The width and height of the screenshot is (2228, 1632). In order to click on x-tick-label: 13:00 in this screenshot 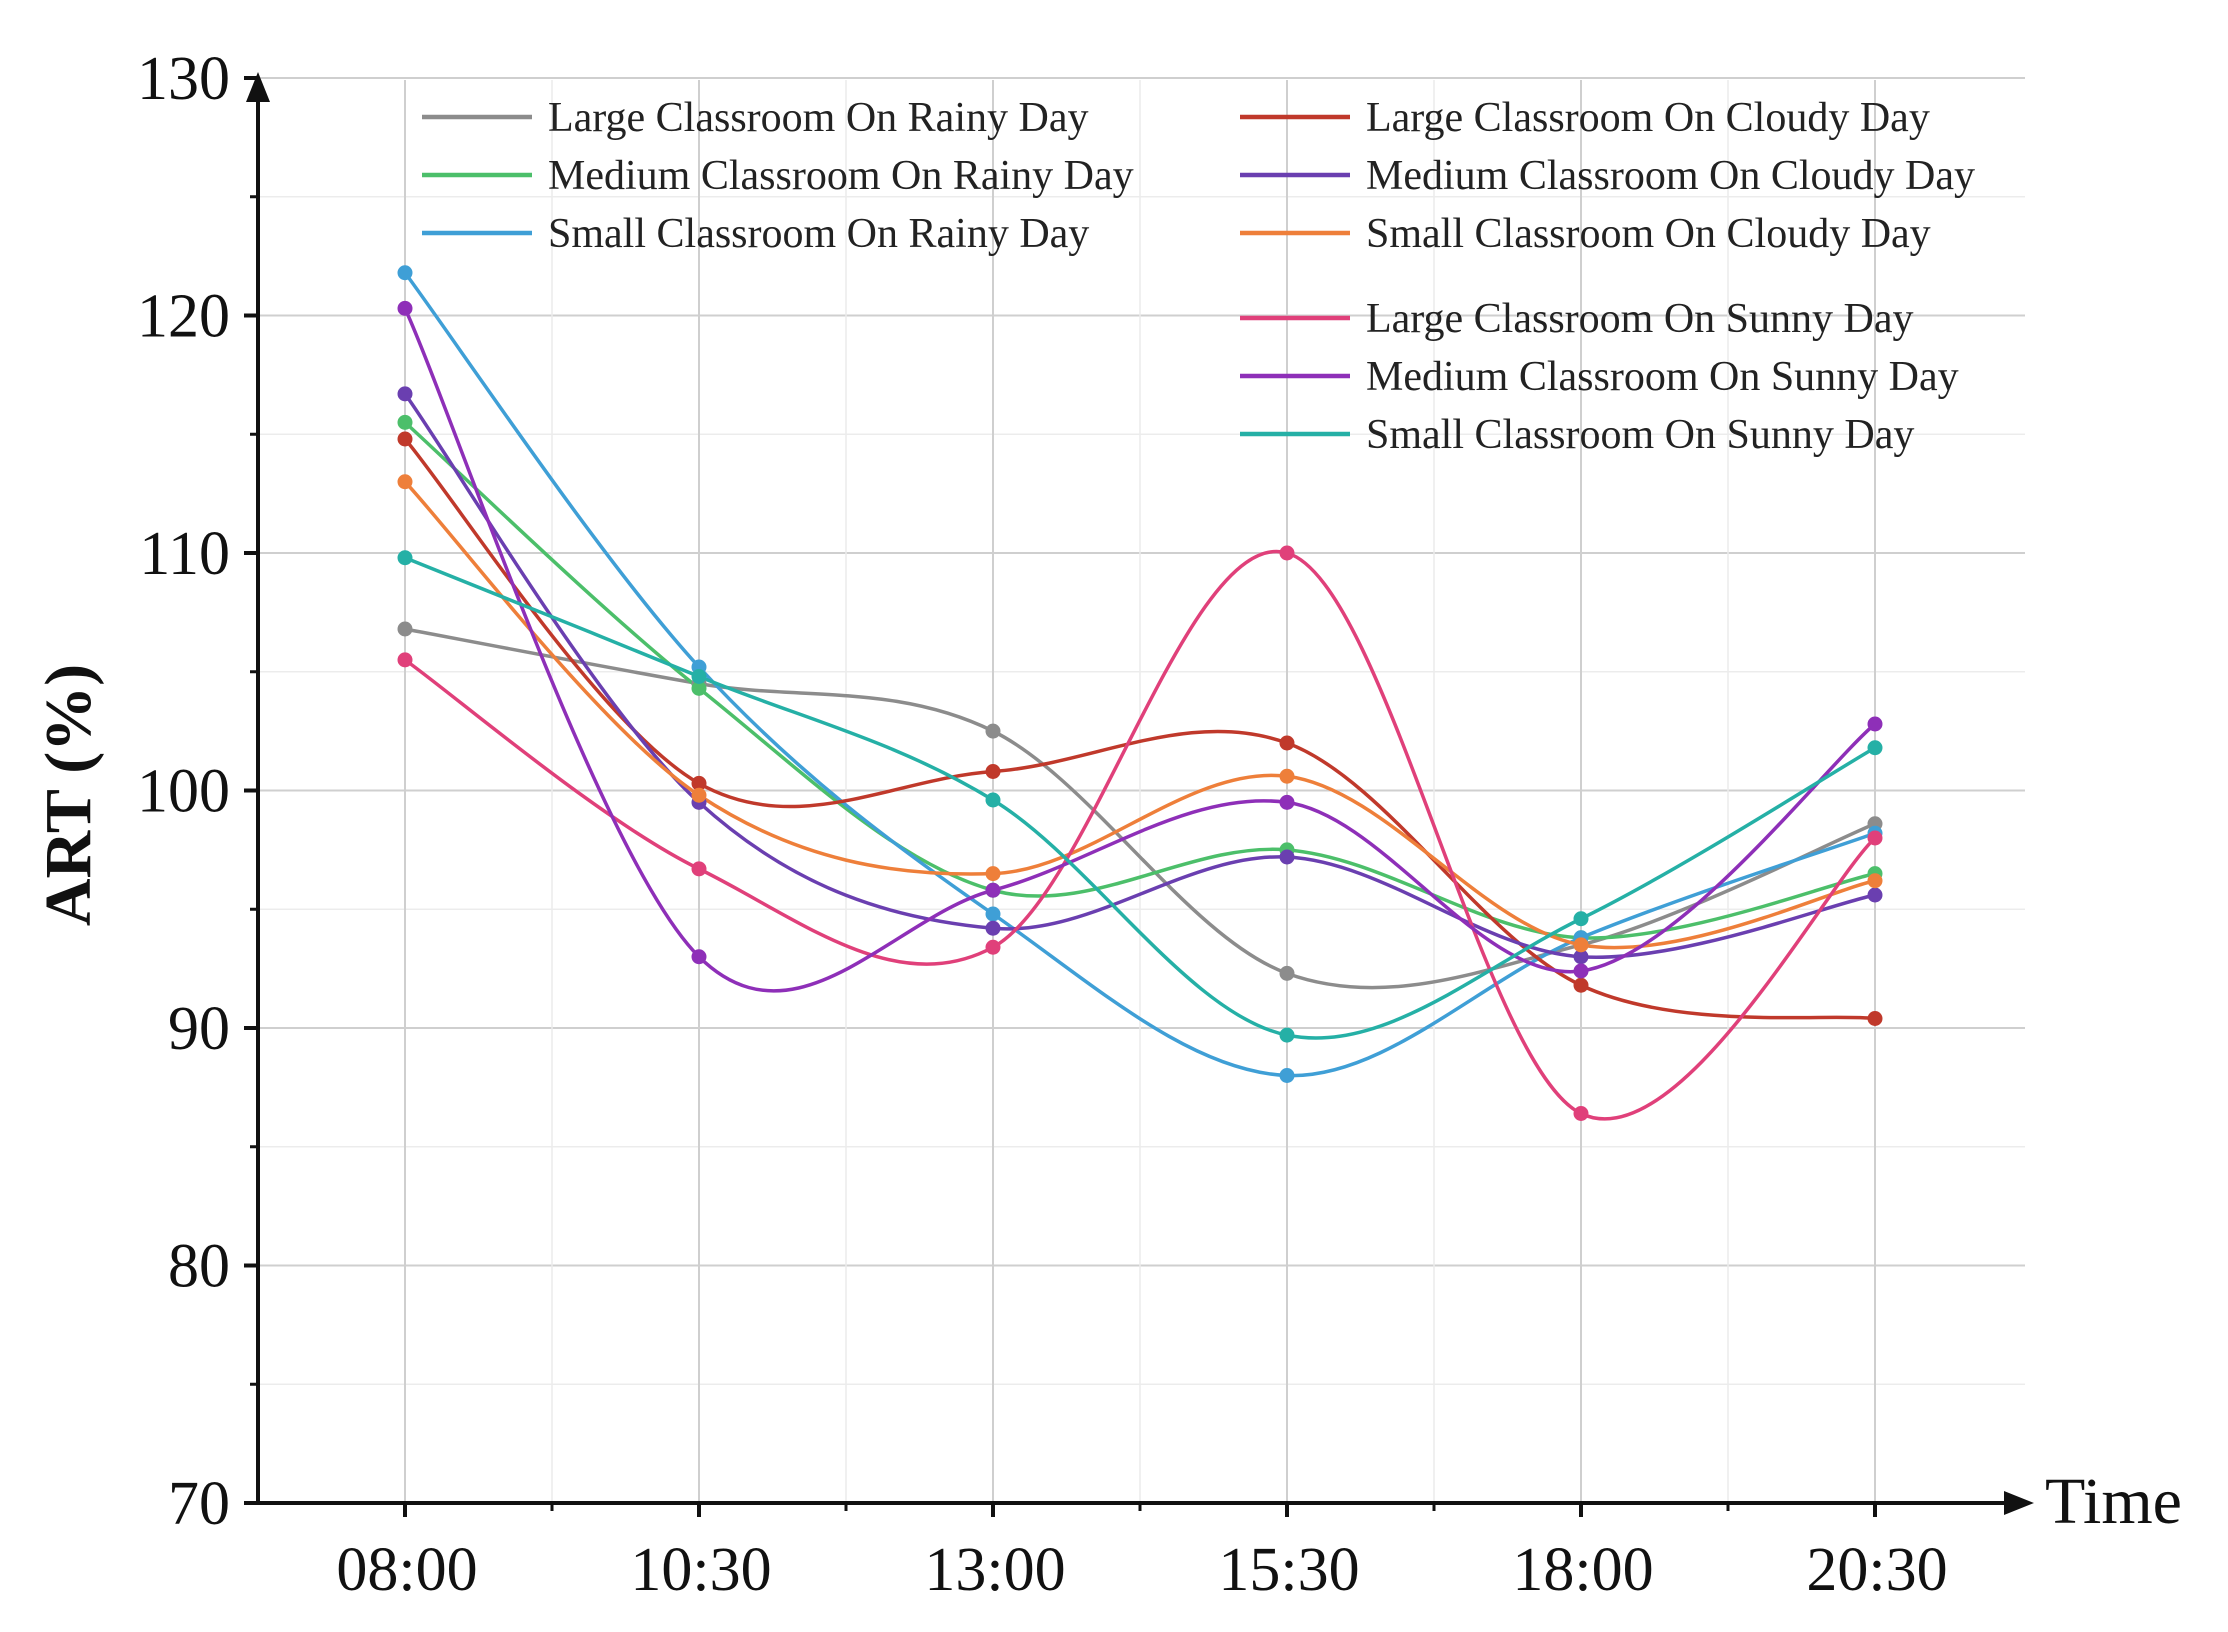, I will do `click(994, 1570)`.